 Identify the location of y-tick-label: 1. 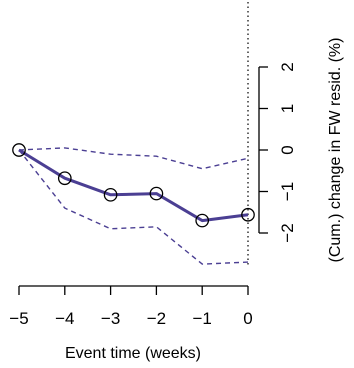
(287, 108).